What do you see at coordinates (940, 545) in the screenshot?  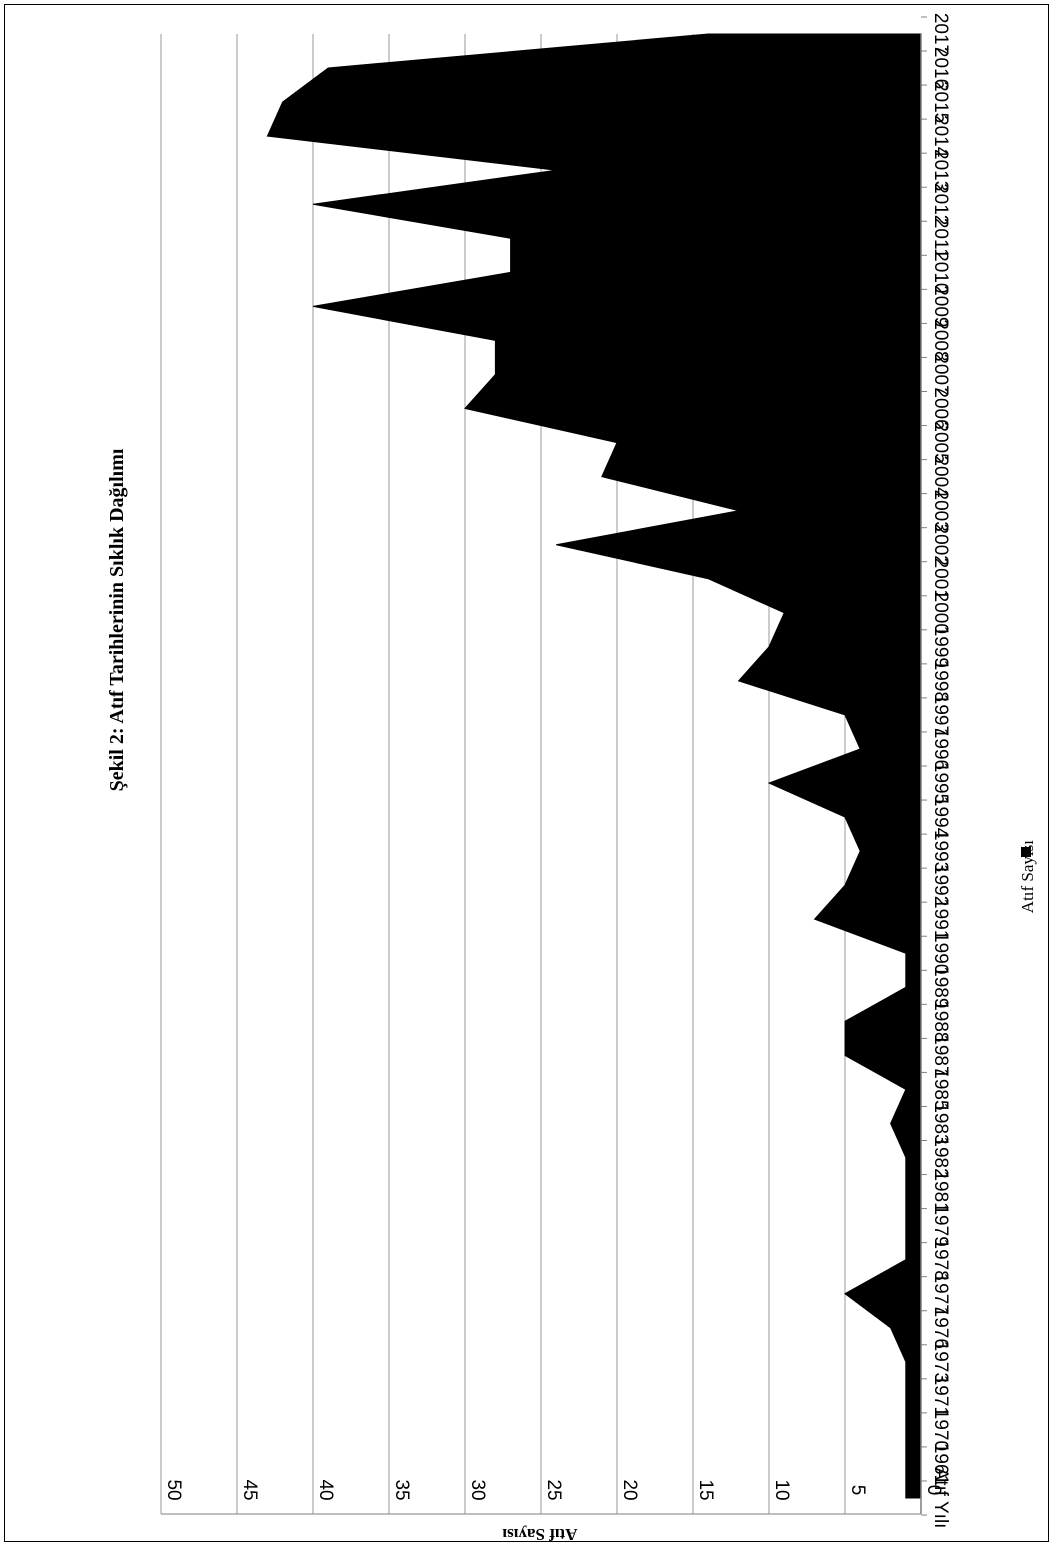 I see `x-tick-label: 2002` at bounding box center [940, 545].